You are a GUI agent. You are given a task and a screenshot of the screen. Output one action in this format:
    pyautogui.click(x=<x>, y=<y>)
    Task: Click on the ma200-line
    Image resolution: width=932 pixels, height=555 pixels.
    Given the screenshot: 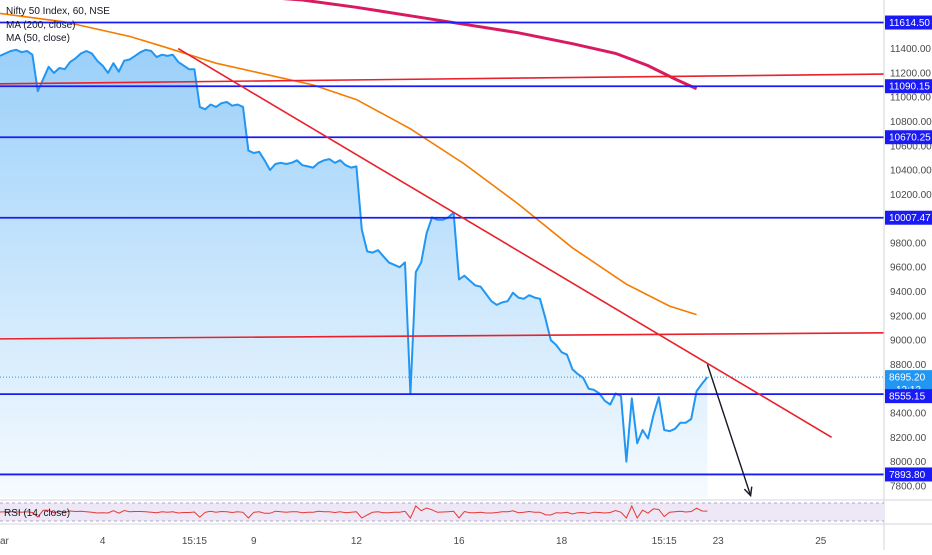 What is the action you would take?
    pyautogui.click(x=490, y=45)
    